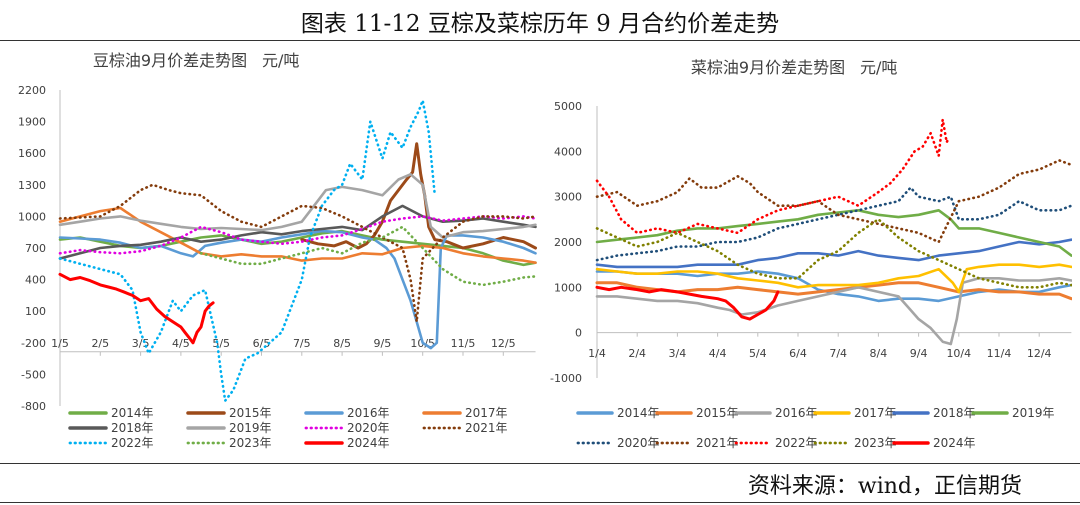  Describe the element at coordinates (999, 353) in the screenshot. I see `x-tick-label: 11/4` at that location.